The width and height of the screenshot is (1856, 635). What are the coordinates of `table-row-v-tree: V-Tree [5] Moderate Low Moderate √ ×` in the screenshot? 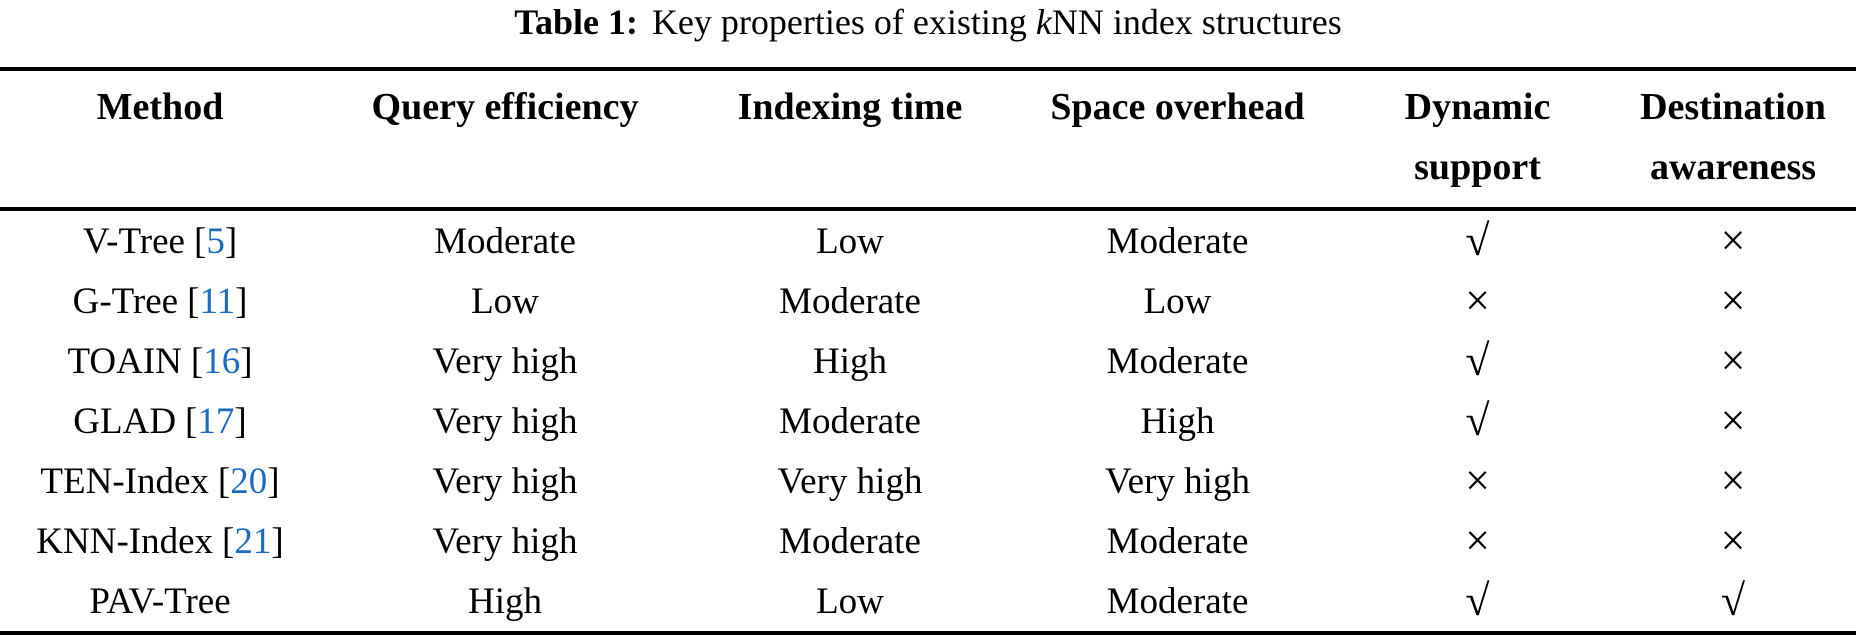 It's located at (928, 240).